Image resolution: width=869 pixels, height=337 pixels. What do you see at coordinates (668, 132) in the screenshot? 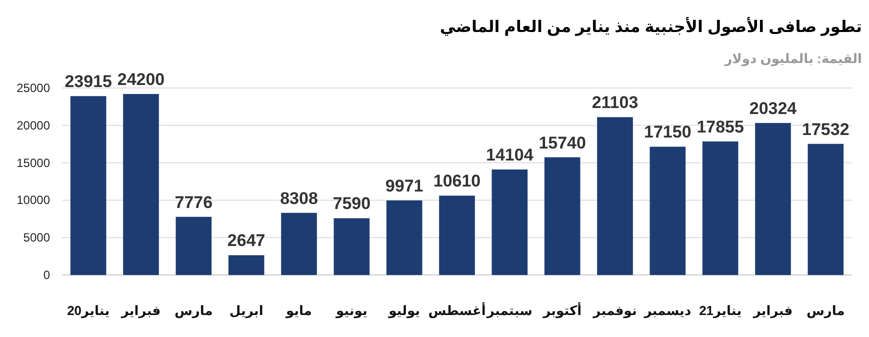
I see `data-label: 17150` at bounding box center [668, 132].